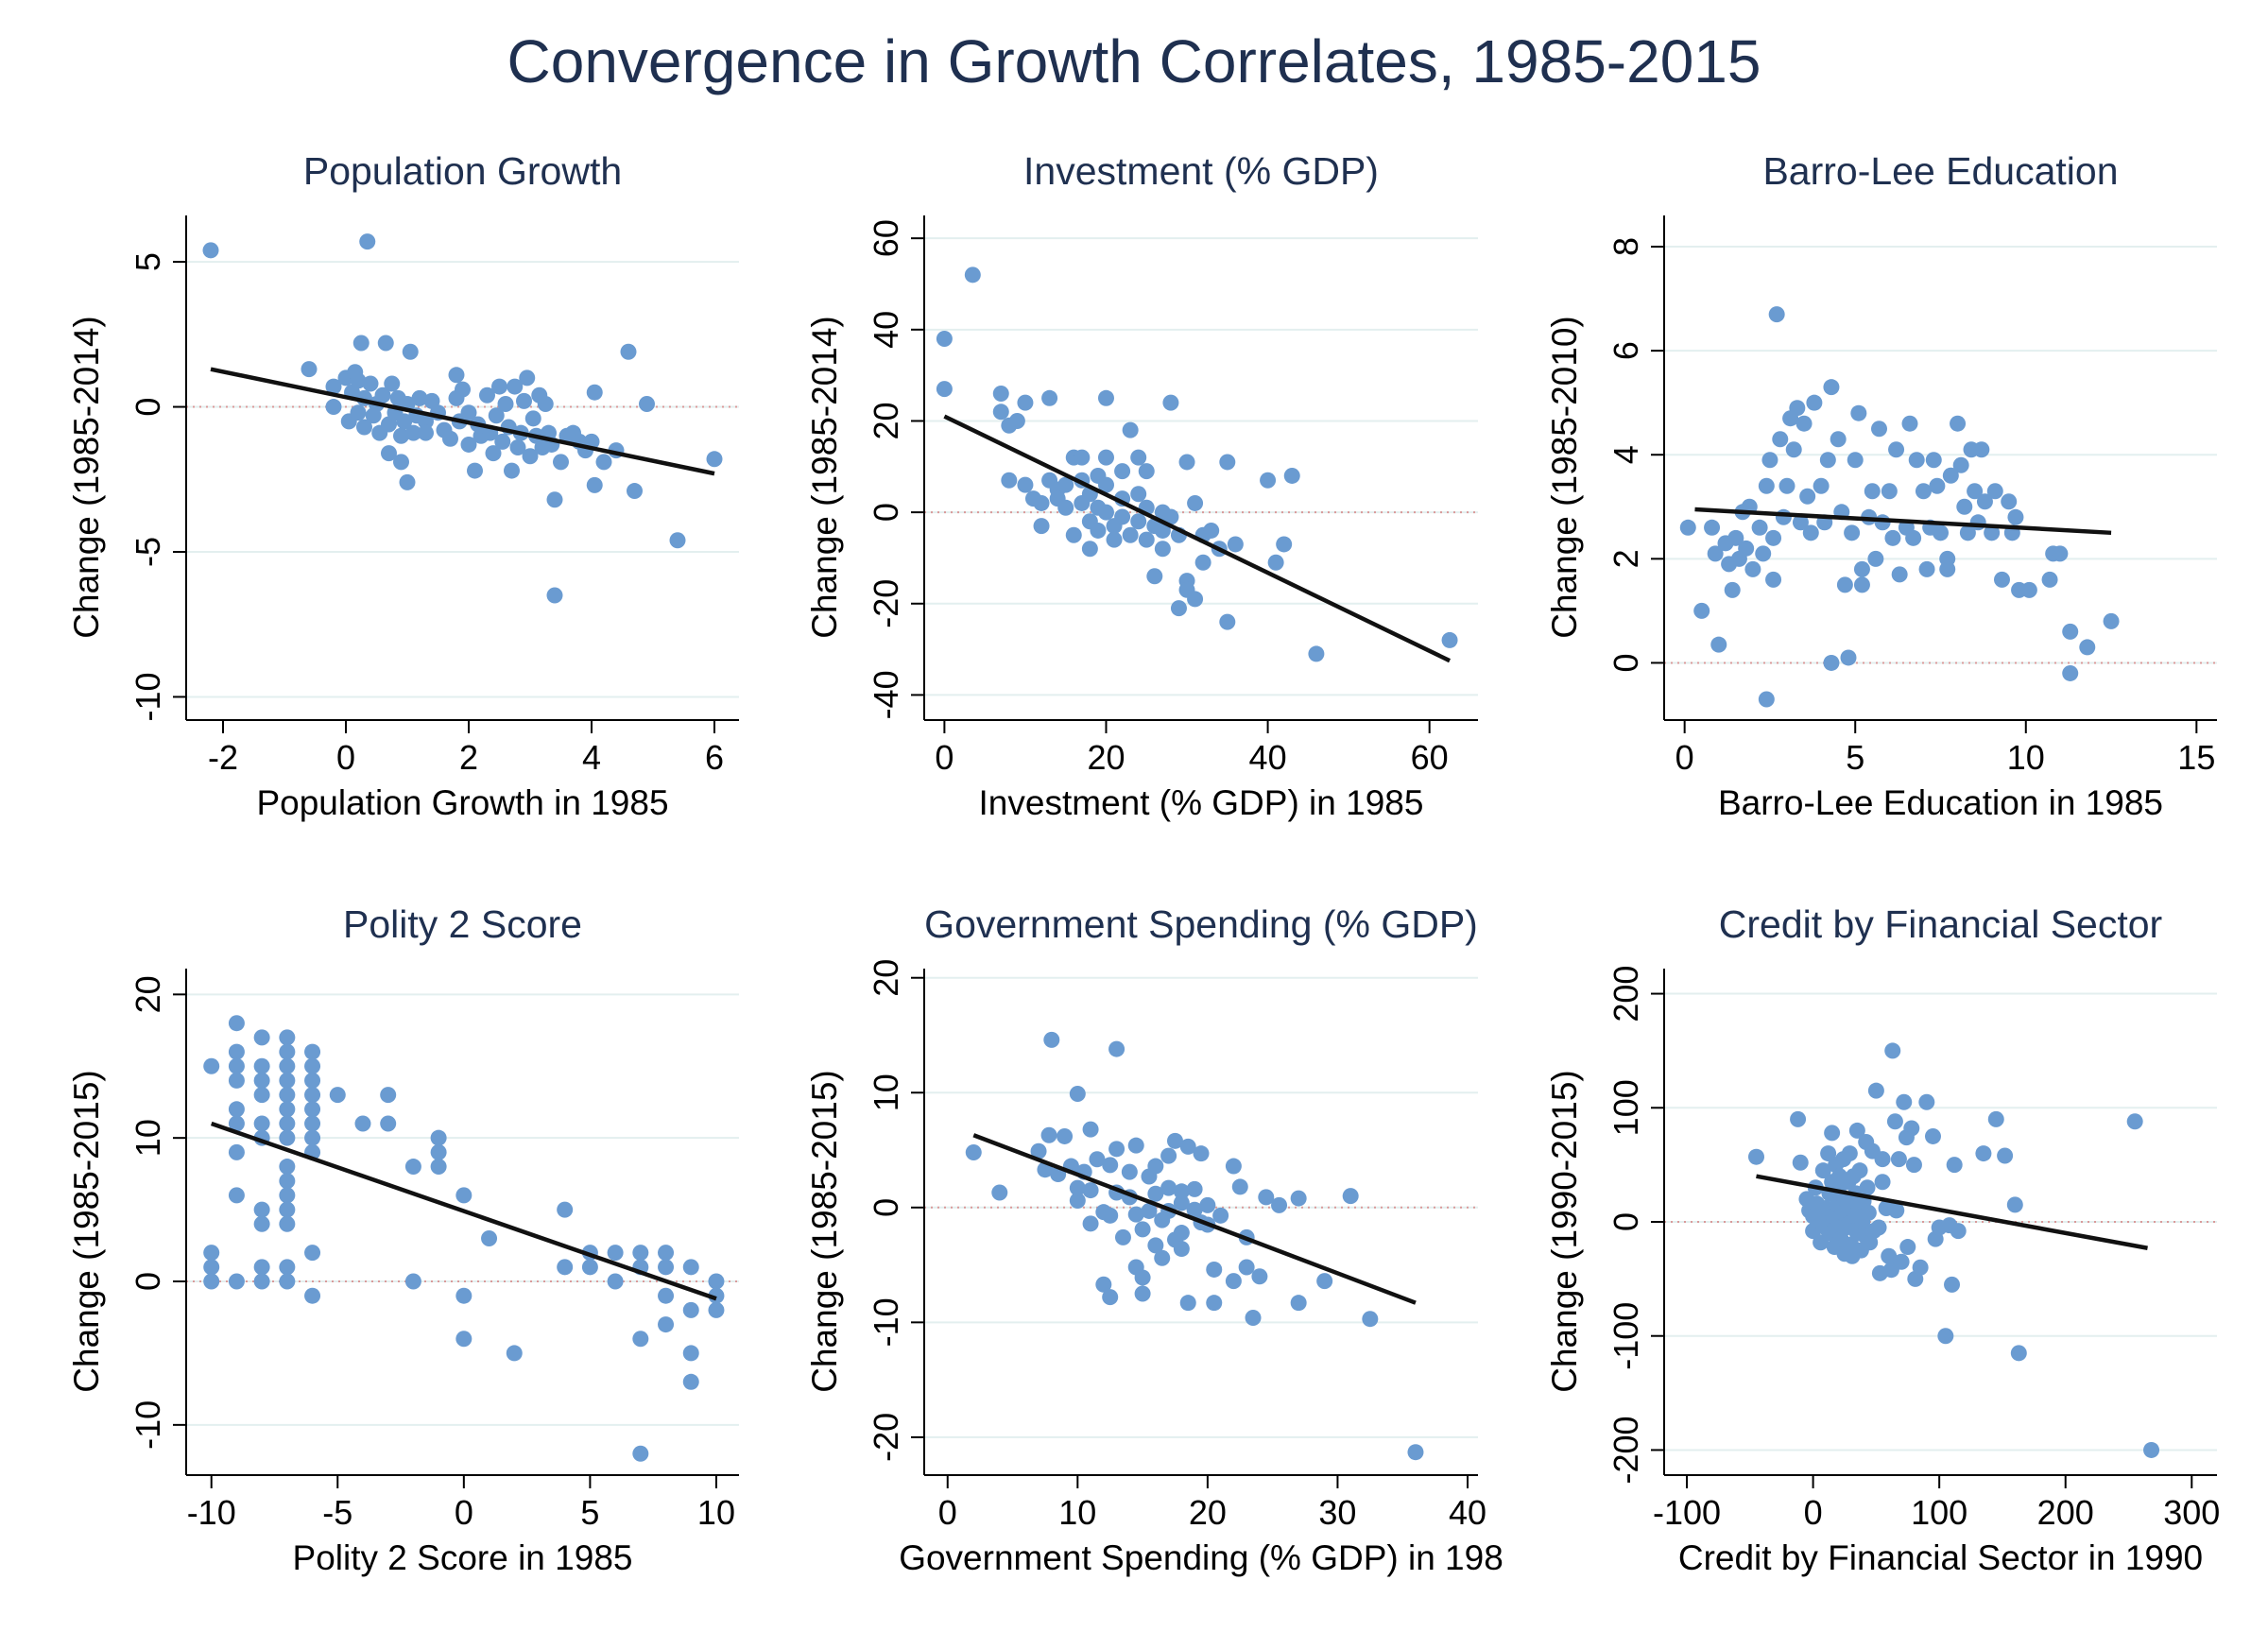 The image size is (2268, 1649). Describe the element at coordinates (1625, 559) in the screenshot. I see `y-tick-label: 2` at that location.